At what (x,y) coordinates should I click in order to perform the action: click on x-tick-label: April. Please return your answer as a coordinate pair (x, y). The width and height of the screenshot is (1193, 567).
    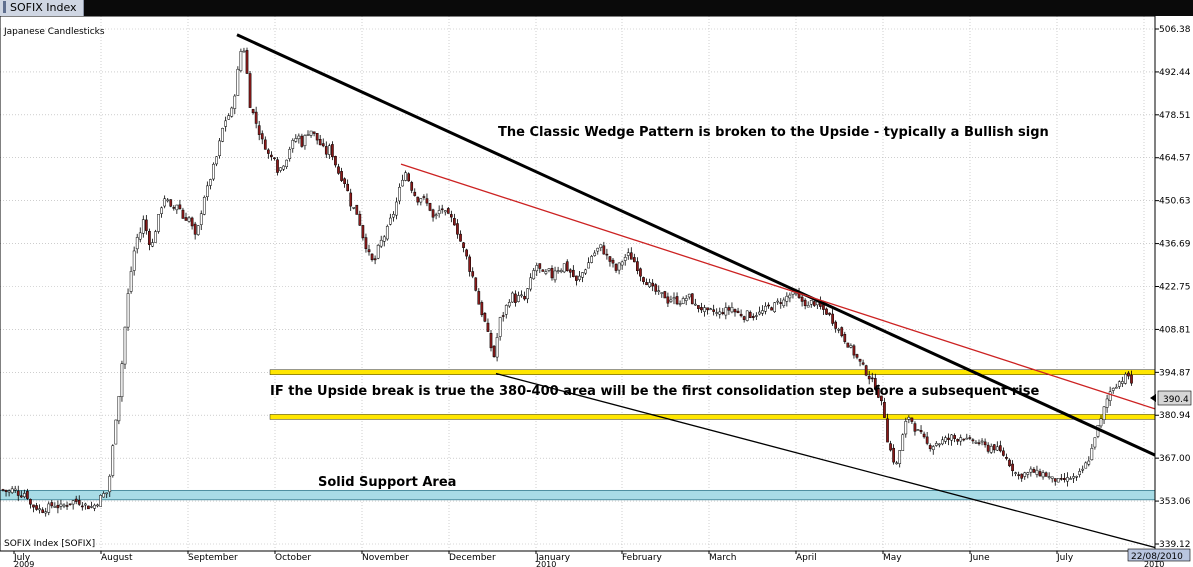
    Looking at the image, I should click on (806, 558).